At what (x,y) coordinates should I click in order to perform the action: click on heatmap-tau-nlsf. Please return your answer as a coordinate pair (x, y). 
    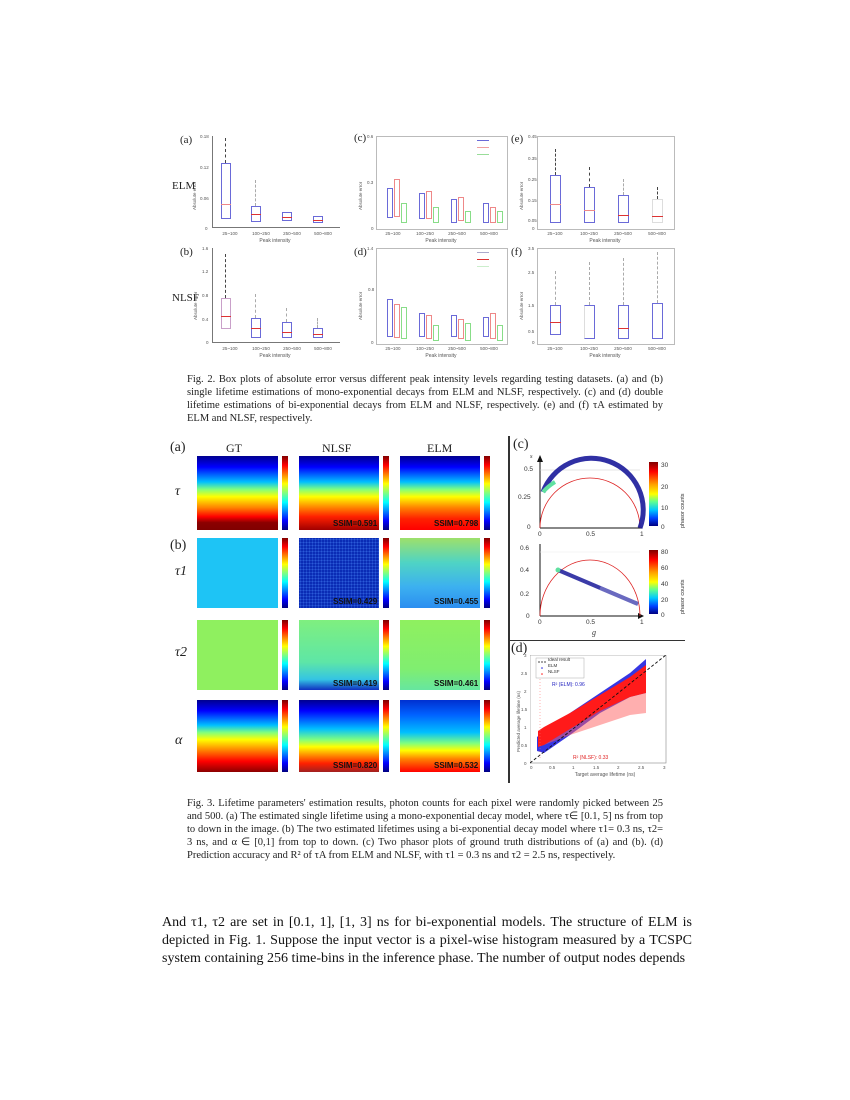
    Looking at the image, I should click on (339, 493).